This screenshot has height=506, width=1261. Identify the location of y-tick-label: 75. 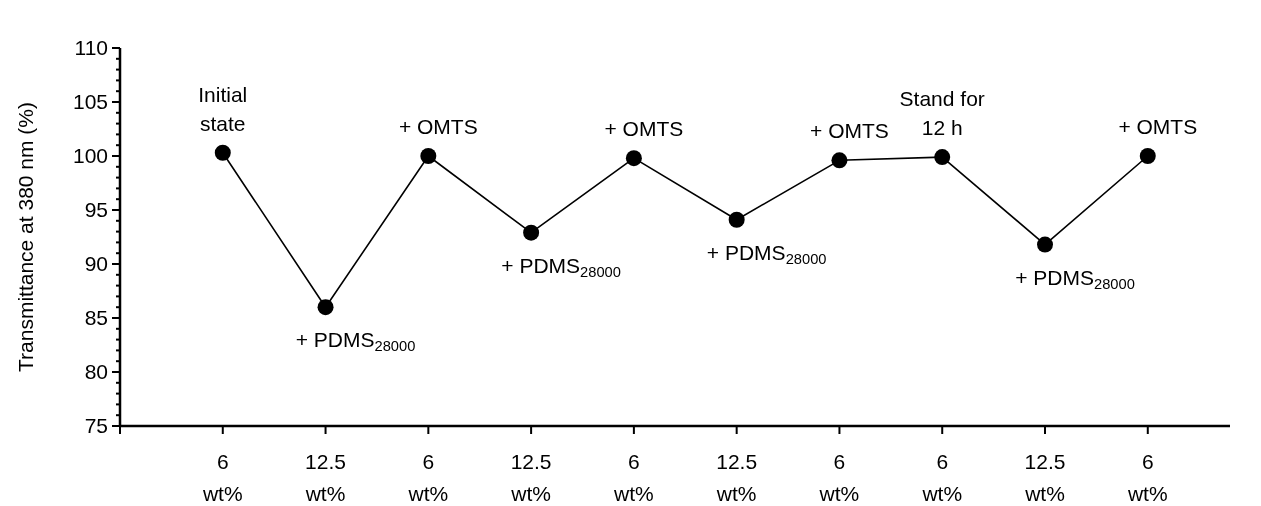
(96, 425).